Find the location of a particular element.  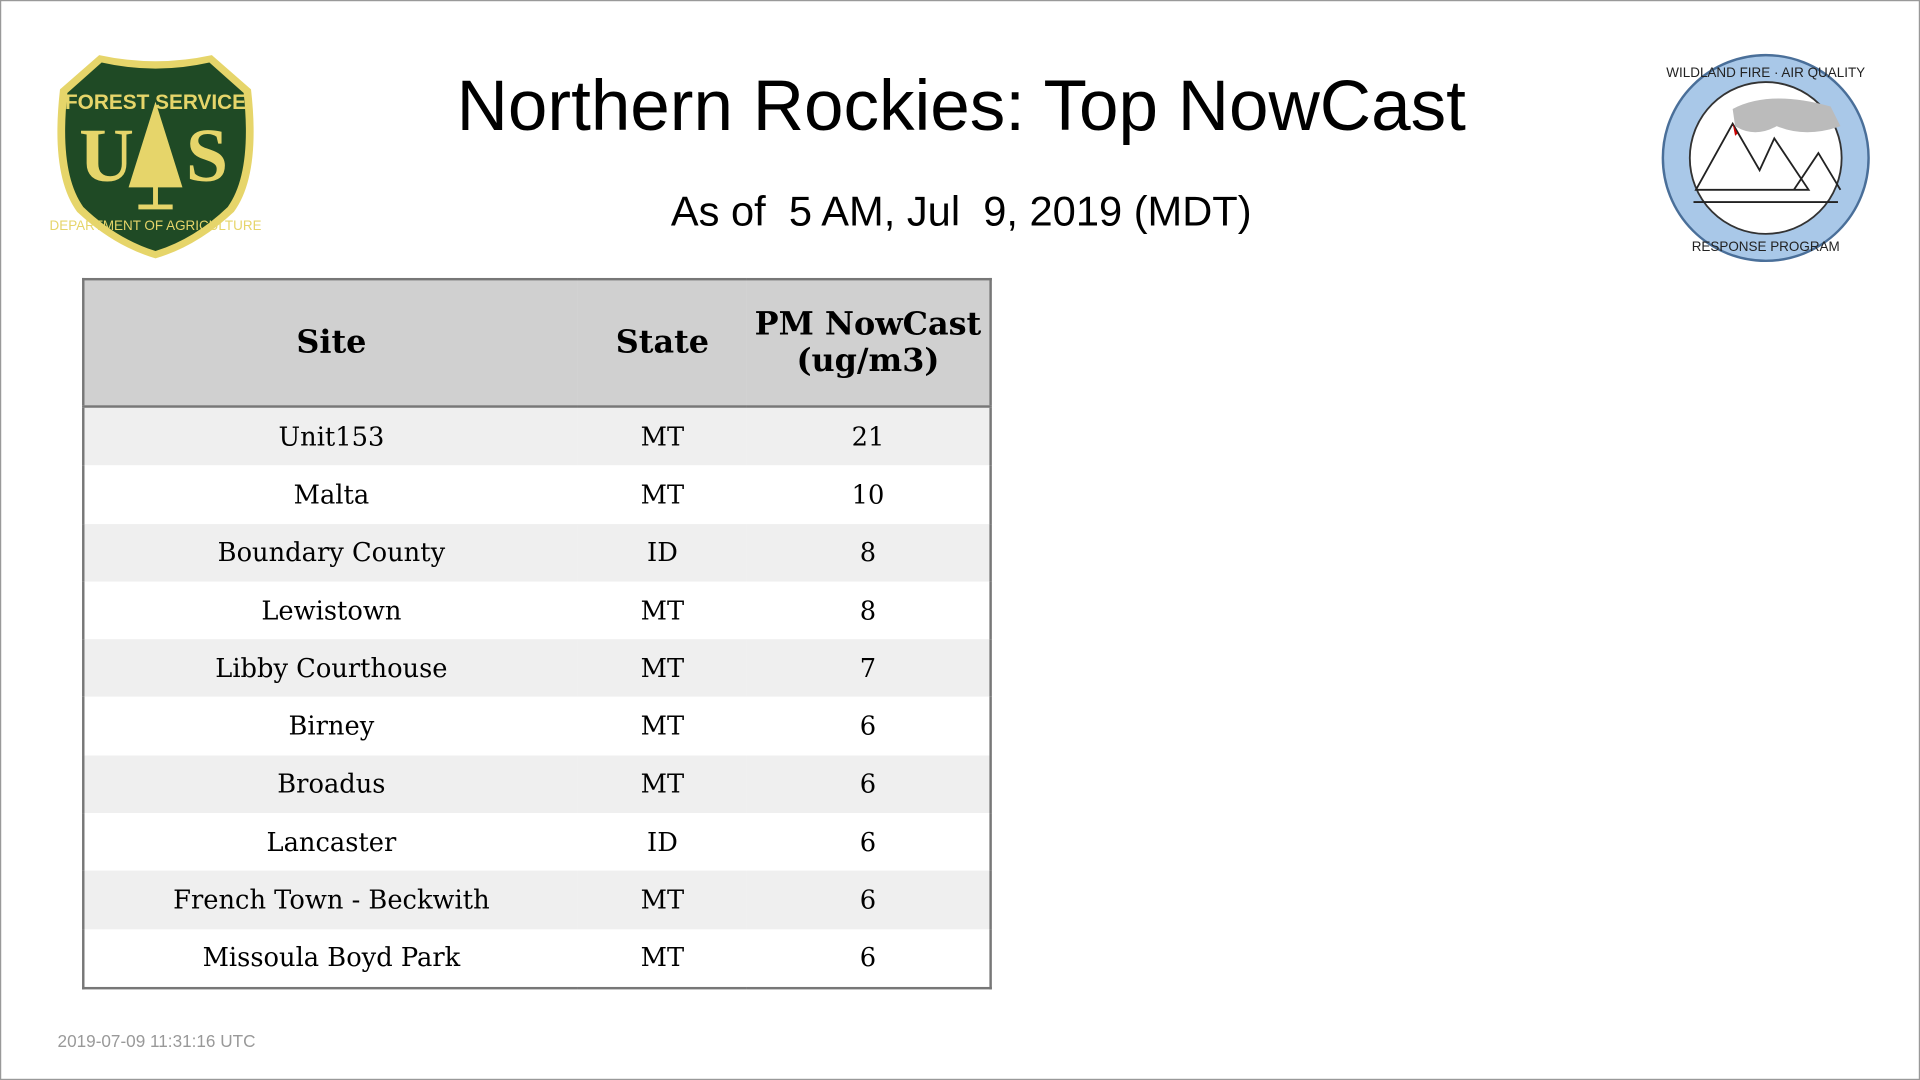

cell-site: Malta is located at coordinates (331, 494).